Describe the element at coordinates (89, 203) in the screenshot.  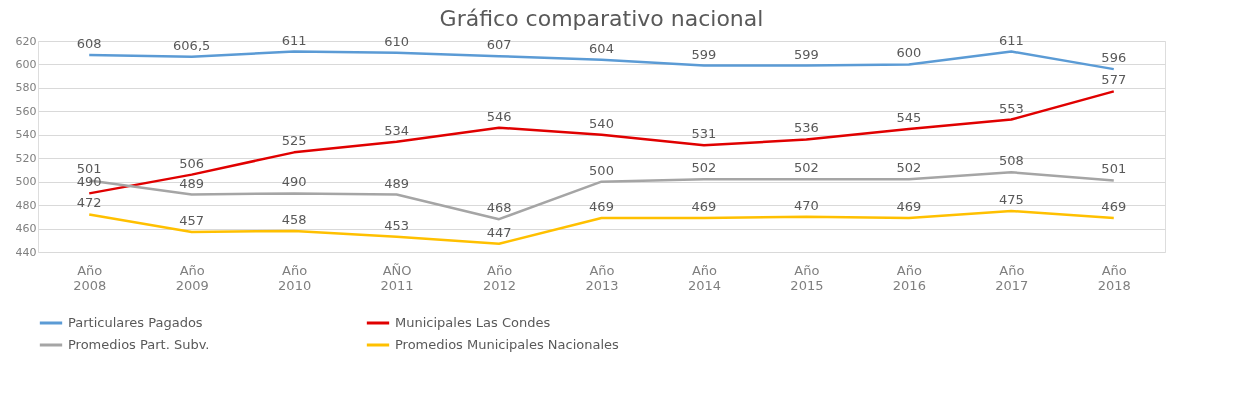
I see `data-label: 472` at that location.